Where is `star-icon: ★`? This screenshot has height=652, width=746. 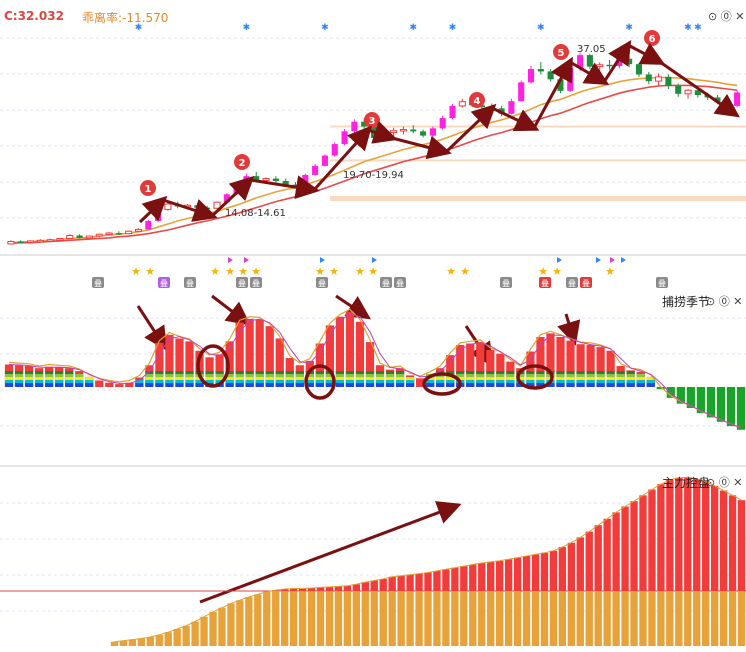
star-icon: ★ is located at coordinates (334, 271).